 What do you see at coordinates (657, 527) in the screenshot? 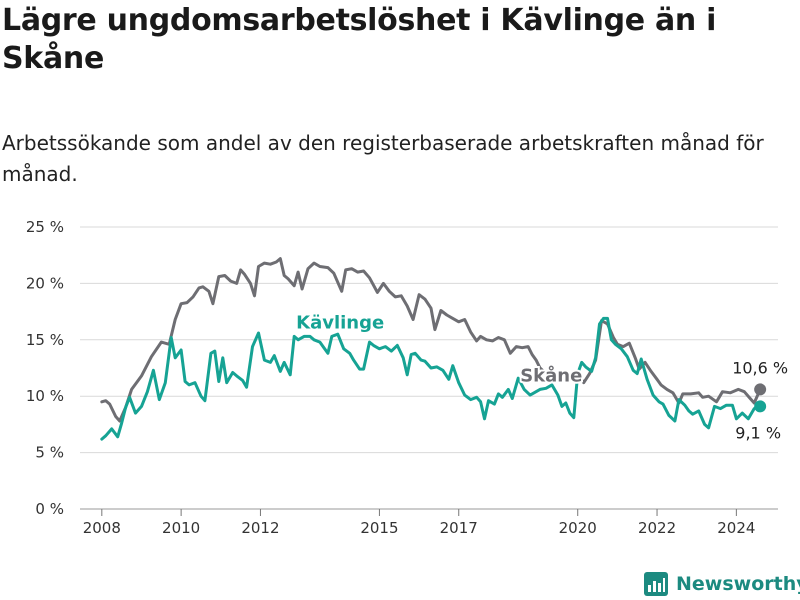
I see `x-tick-label: 2022` at bounding box center [657, 527].